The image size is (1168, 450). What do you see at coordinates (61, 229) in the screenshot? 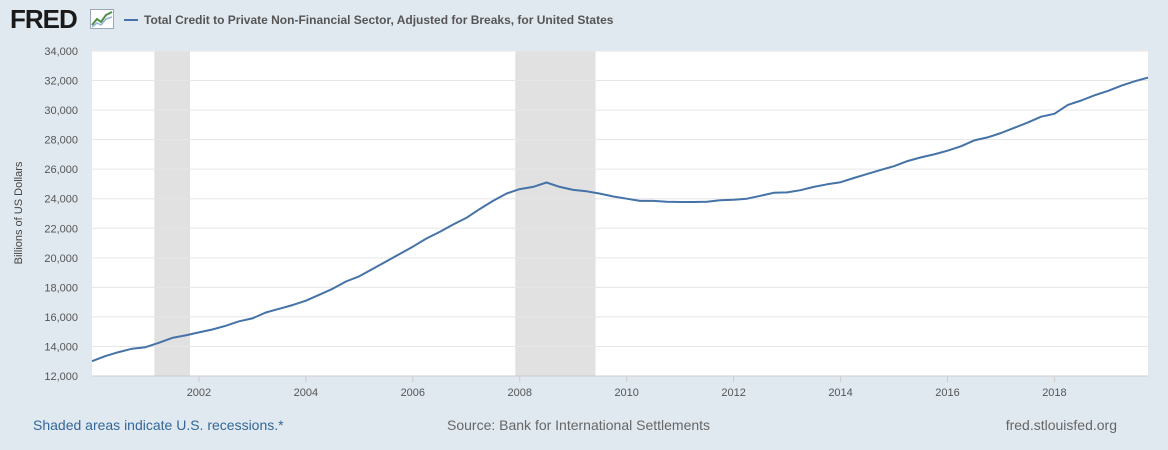
I see `y-tick-label: 22,000` at bounding box center [61, 229].